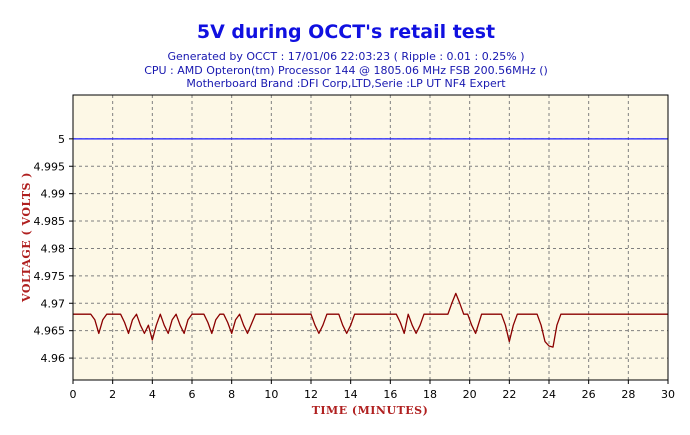  Describe the element at coordinates (509, 394) in the screenshot. I see `x-tick-label: 22` at that location.